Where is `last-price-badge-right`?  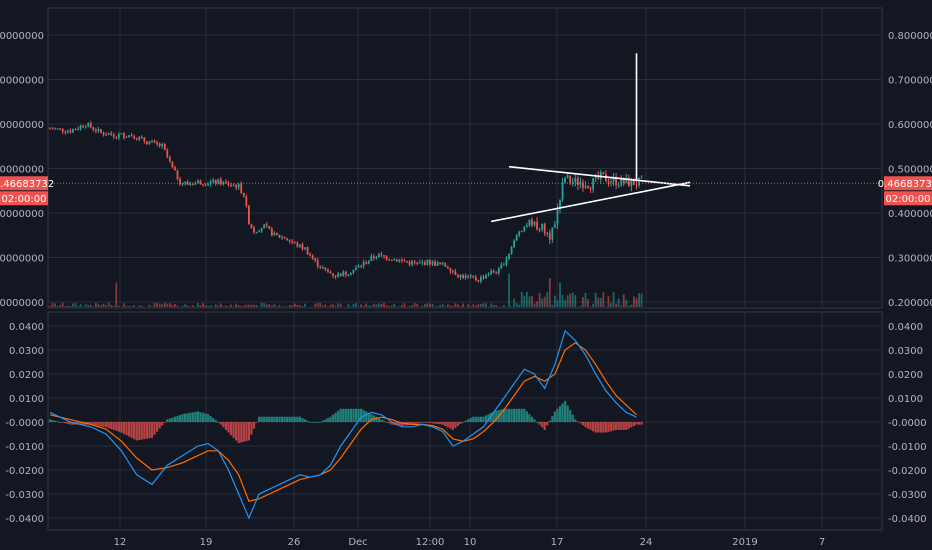
last-price-badge-right is located at coordinates (908, 183).